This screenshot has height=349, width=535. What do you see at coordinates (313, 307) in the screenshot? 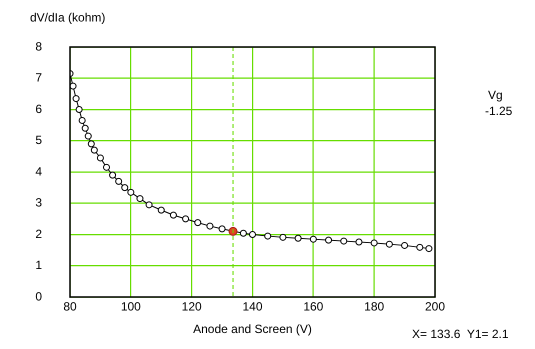
I see `x-tick-label: 160` at bounding box center [313, 307].